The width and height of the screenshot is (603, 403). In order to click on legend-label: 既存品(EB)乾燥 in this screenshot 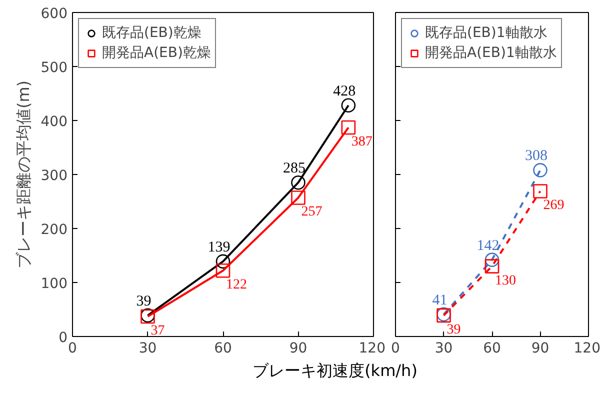, I will do `click(152, 33)`.